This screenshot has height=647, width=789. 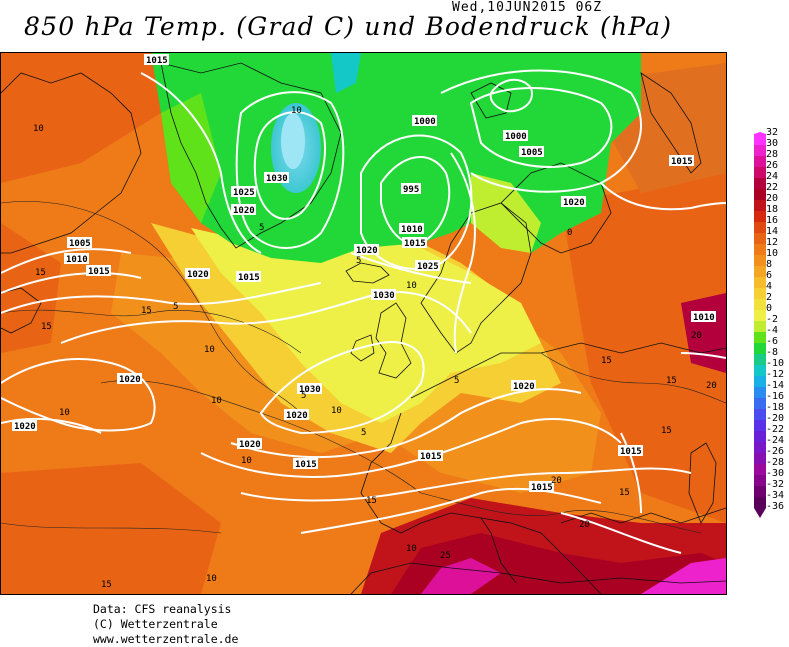 What do you see at coordinates (411, 190) in the screenshot?
I see `isobar-label: 995` at bounding box center [411, 190].